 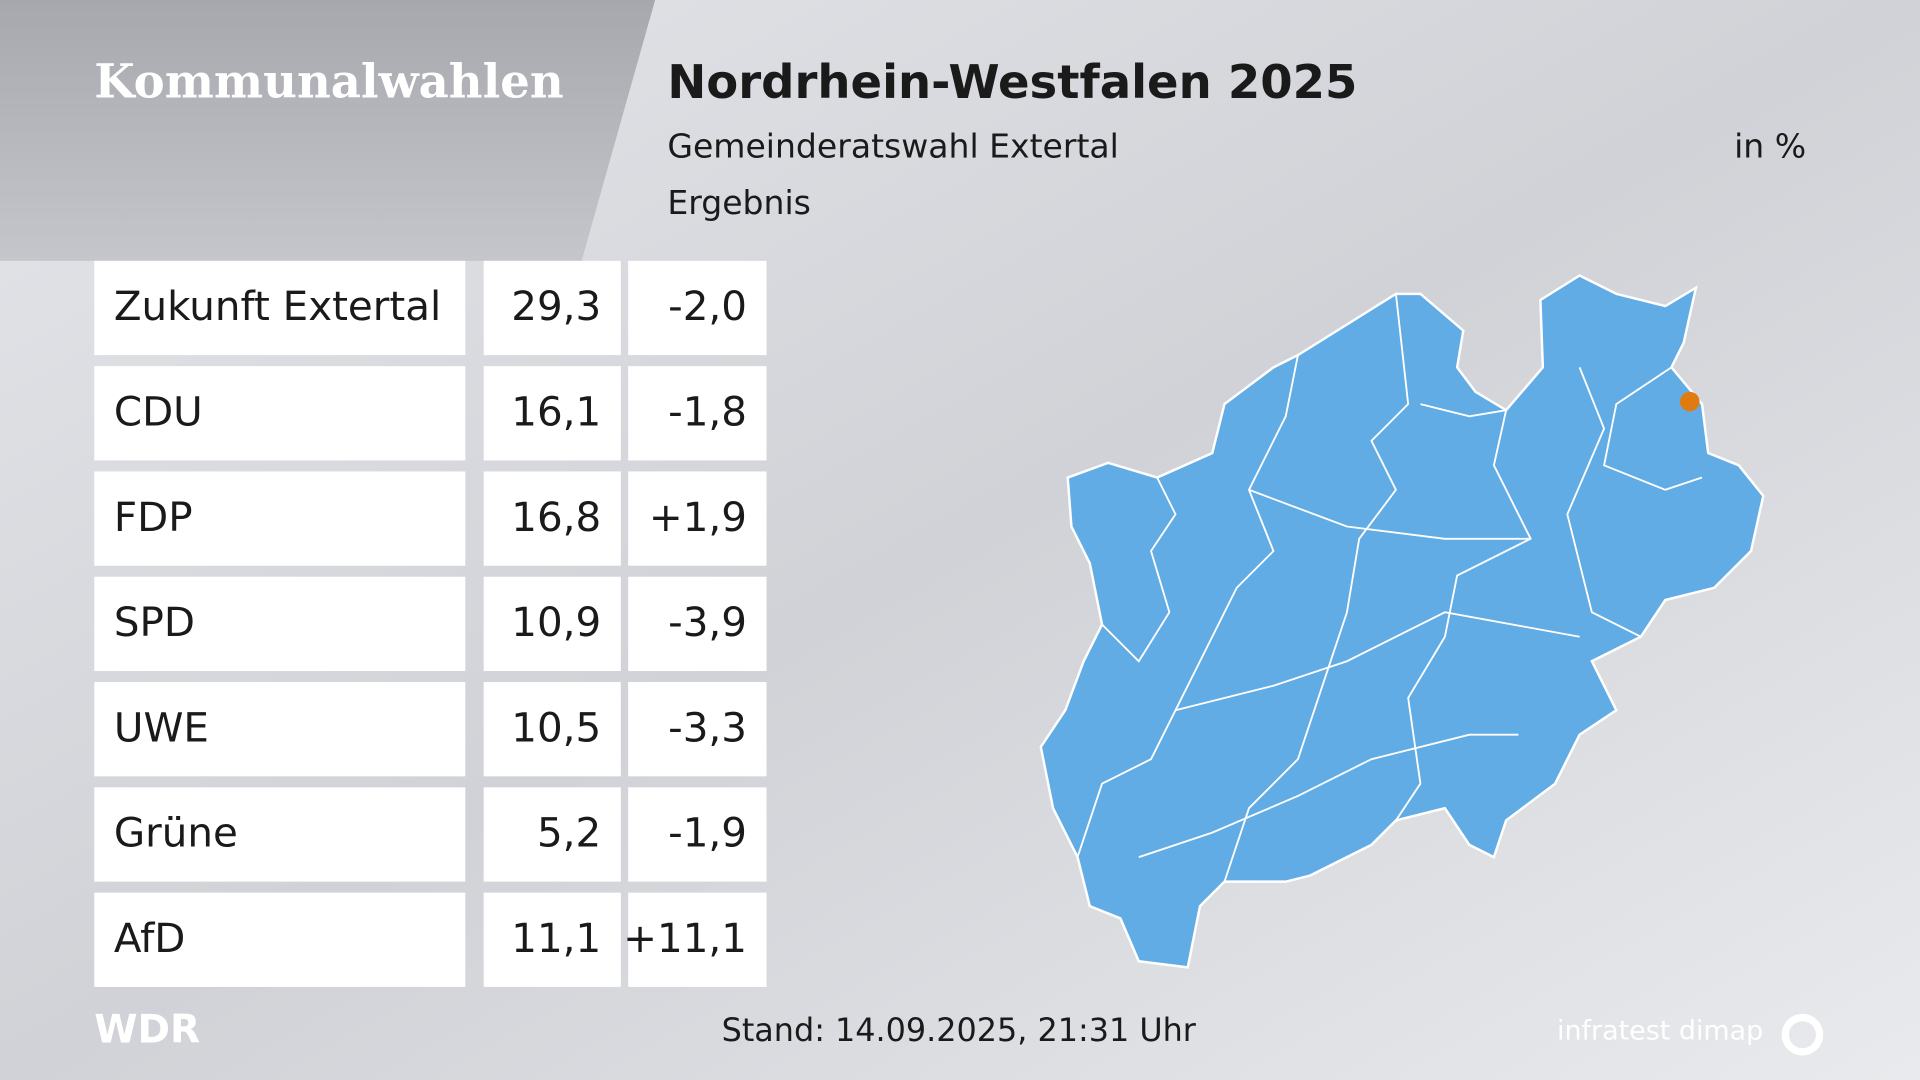 What do you see at coordinates (161, 727) in the screenshot?
I see `party-name: UWE` at bounding box center [161, 727].